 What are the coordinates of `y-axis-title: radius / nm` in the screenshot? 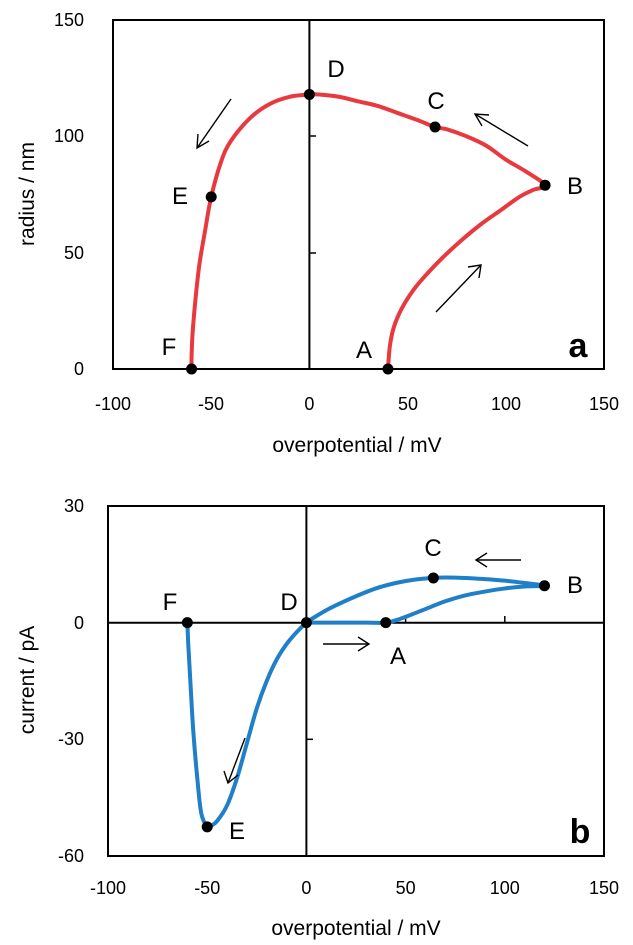 It's located at (27, 194).